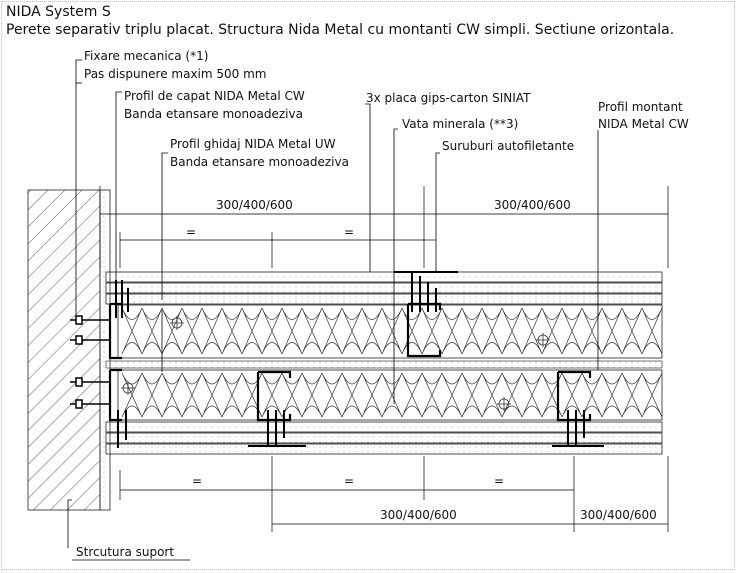 The height and width of the screenshot is (573, 738). I want to click on center-marks, so click(335, 363).